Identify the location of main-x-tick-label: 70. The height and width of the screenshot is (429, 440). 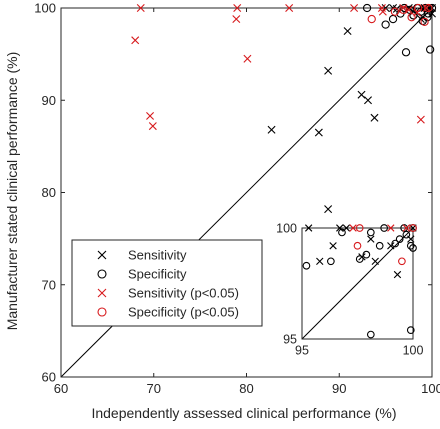
(154, 388).